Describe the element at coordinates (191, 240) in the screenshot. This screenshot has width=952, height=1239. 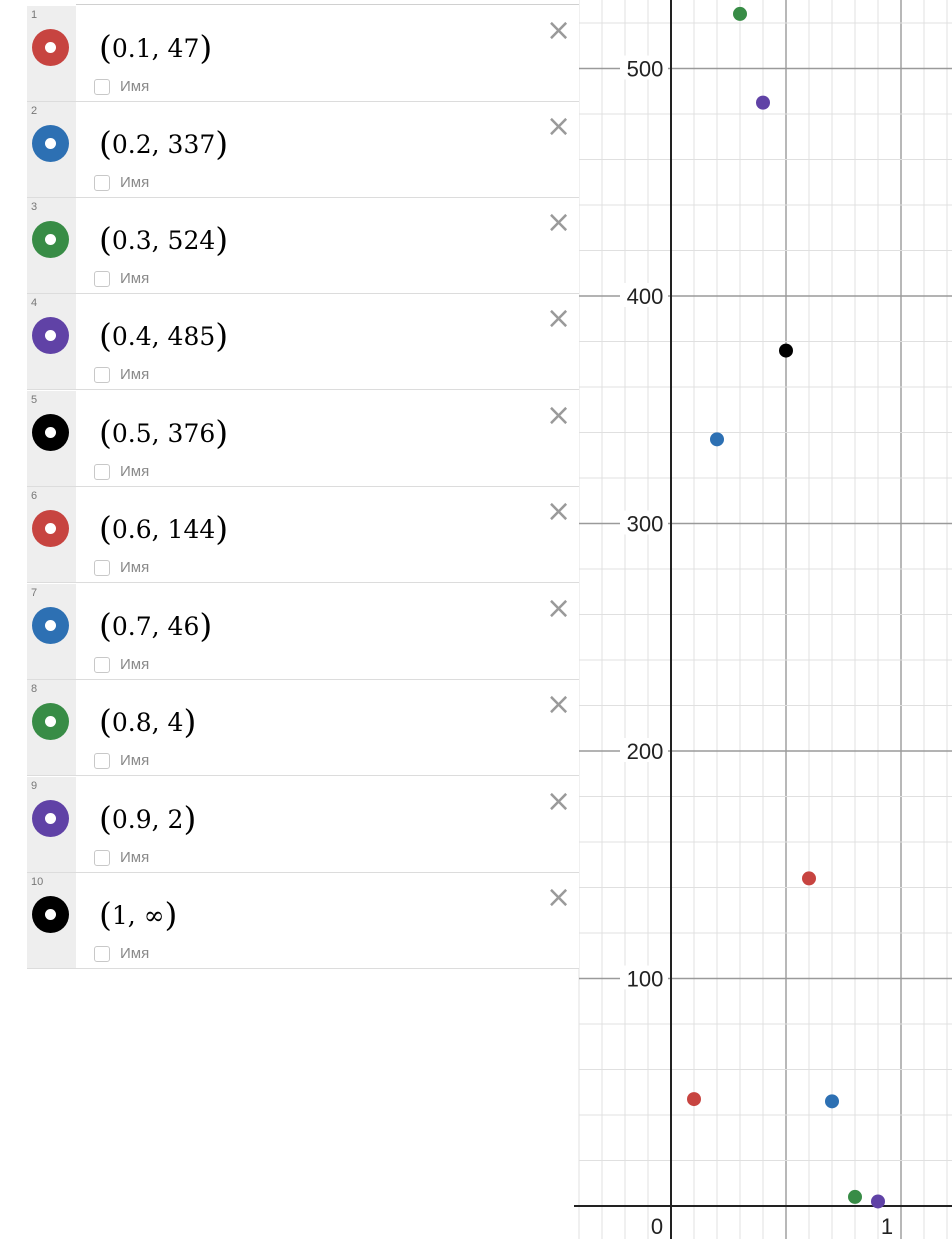
I see `point-y-value: 524` at that location.